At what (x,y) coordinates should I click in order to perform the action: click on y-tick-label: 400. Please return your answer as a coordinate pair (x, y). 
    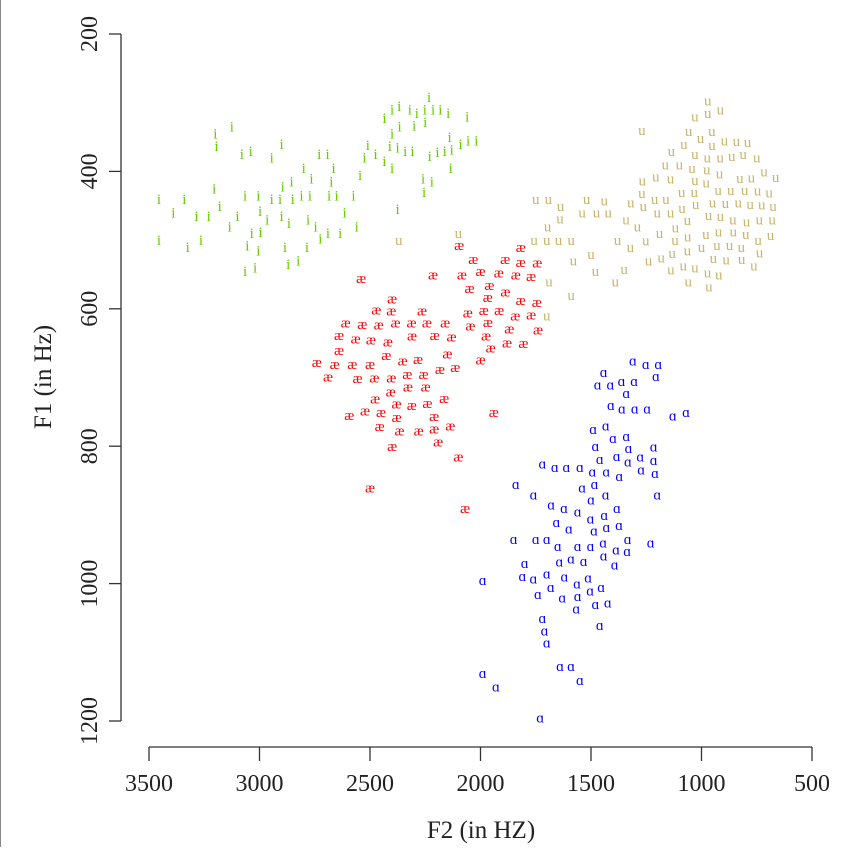
    Looking at the image, I should click on (90, 171).